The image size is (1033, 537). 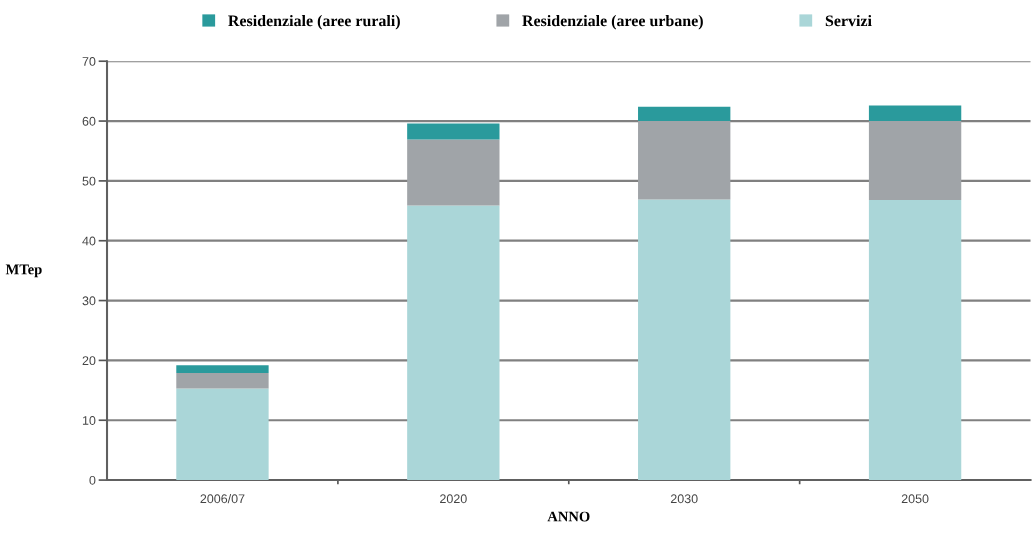 What do you see at coordinates (89, 181) in the screenshot?
I see `y-tick-label: 50` at bounding box center [89, 181].